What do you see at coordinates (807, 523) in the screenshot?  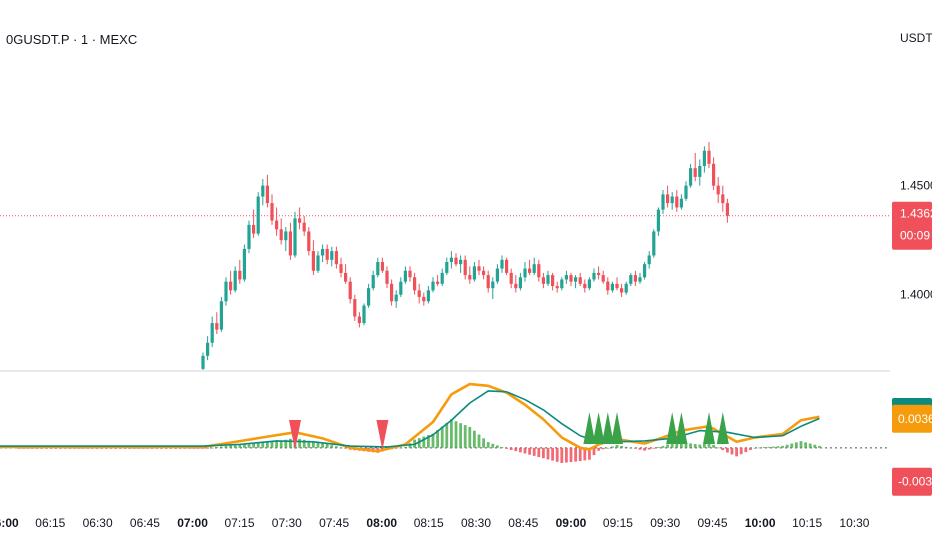 I see `time-tick-label: 10:15` at bounding box center [807, 523].